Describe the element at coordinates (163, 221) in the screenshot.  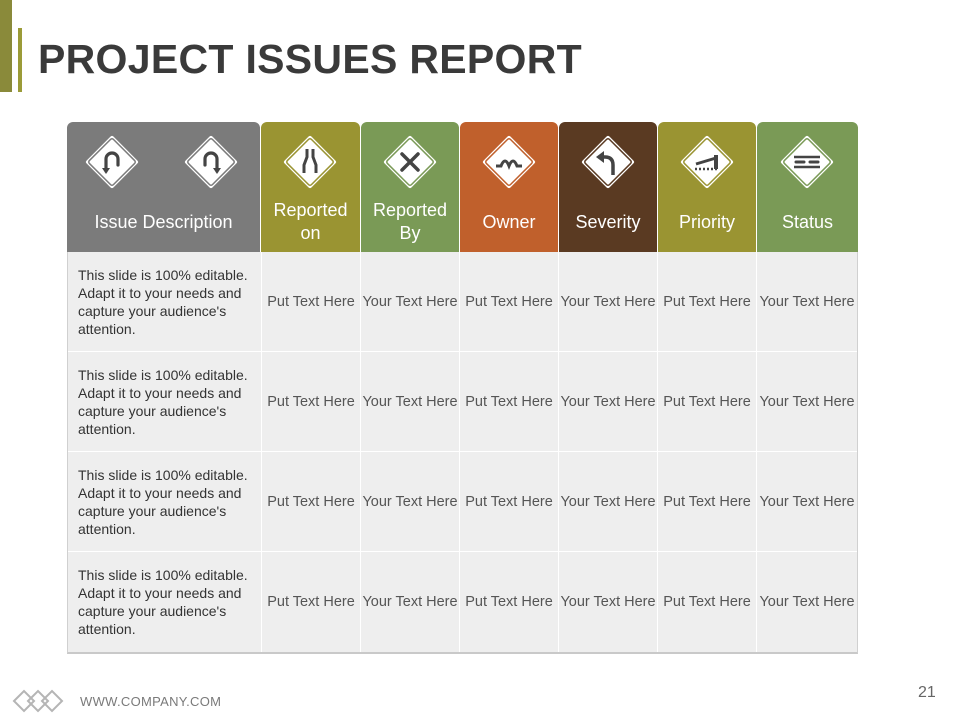
I see `header-label: Issue Description` at that location.